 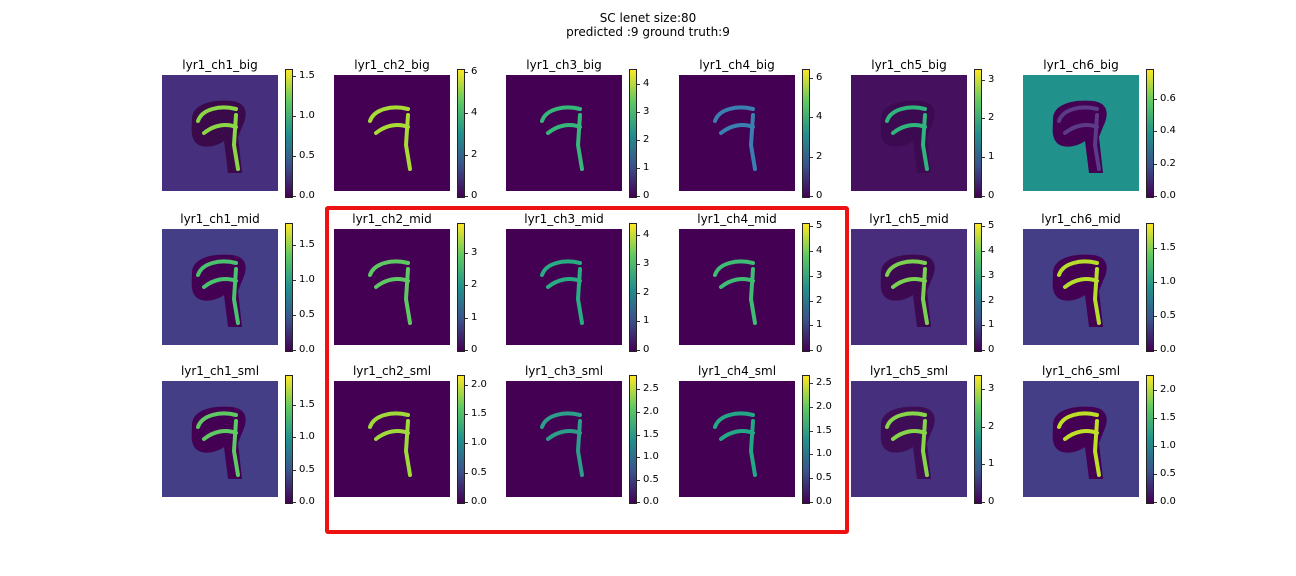 What do you see at coordinates (1168, 163) in the screenshot?
I see `colorbar-tick-label: 0.2` at bounding box center [1168, 163].